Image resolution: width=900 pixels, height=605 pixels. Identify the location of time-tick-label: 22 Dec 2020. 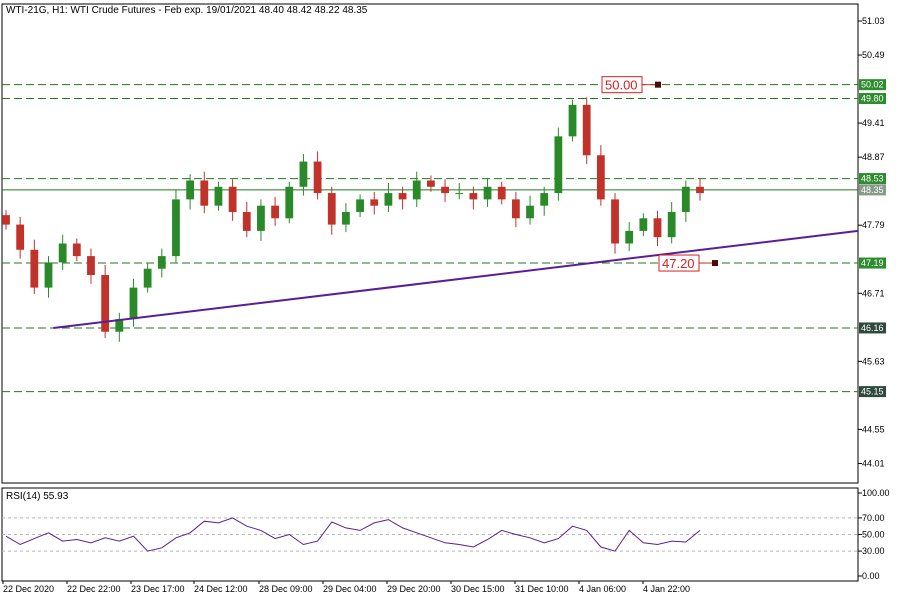
(28, 589).